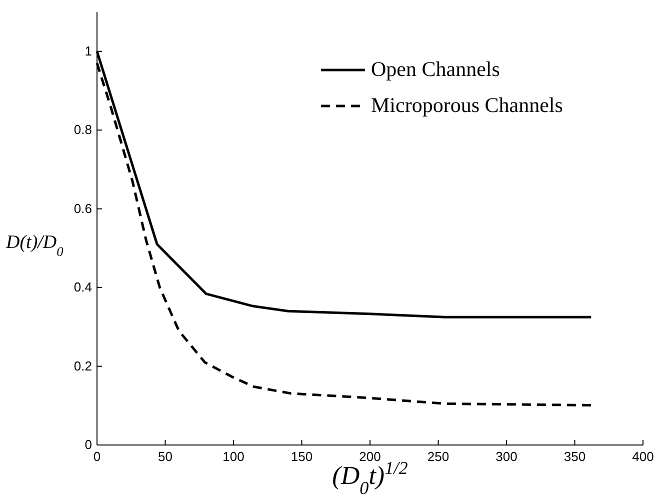 The image size is (661, 500). What do you see at coordinates (83, 130) in the screenshot?
I see `y-tick-label: 0.8` at bounding box center [83, 130].